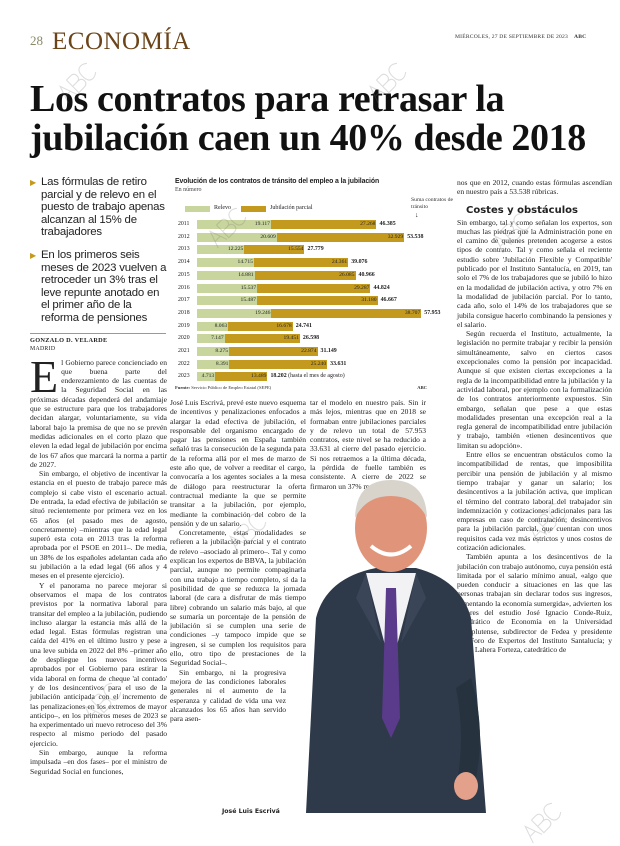 The image size is (620, 846). Describe the element at coordinates (184, 287) in the screenshot. I see `tick-label: 2016` at that location.